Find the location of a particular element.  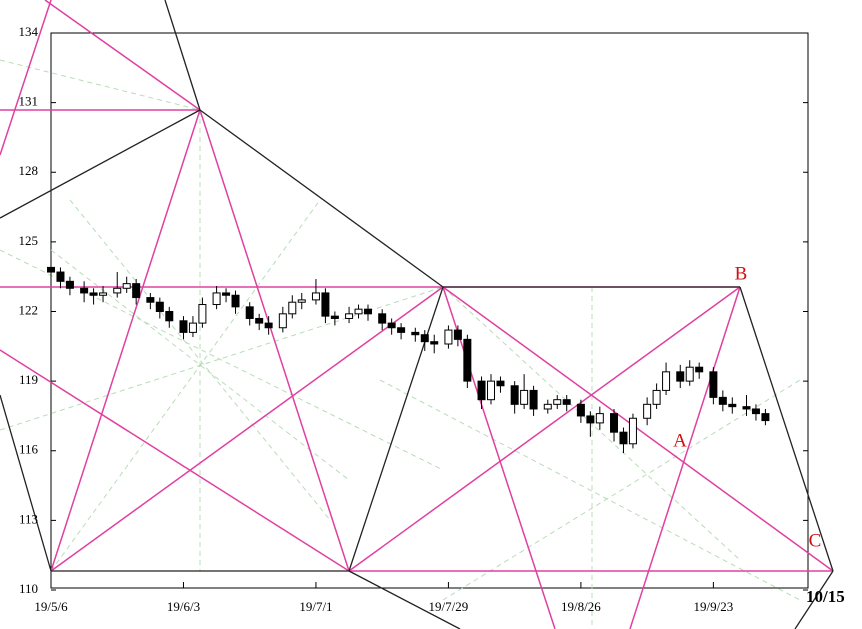

annotation: B is located at coordinates (741, 273).